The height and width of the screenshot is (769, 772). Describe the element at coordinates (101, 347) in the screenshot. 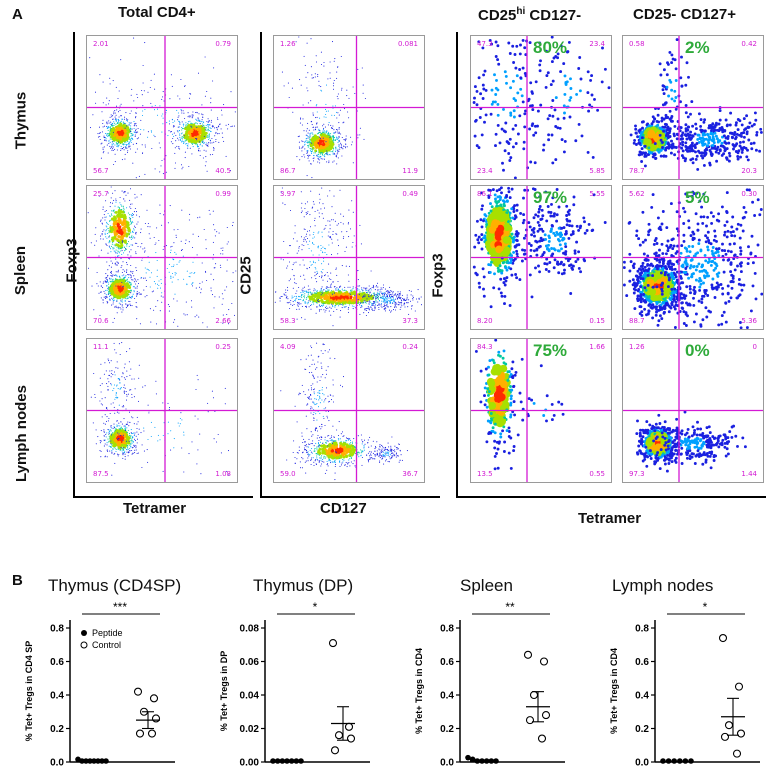

I see `quadrant-value: 11.1` at that location.